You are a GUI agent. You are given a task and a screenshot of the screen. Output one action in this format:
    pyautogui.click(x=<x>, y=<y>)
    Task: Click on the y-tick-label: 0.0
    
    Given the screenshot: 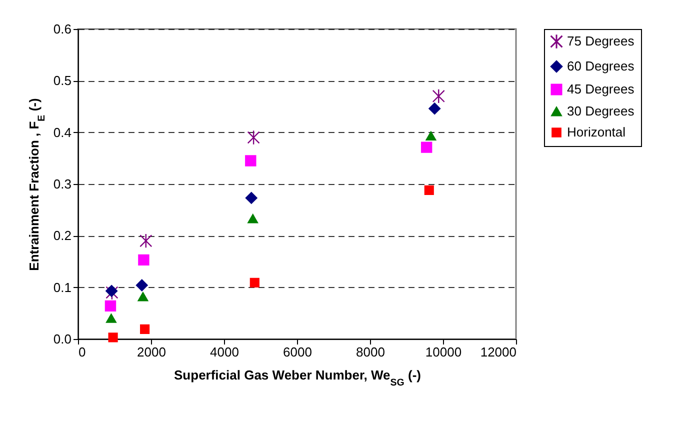 What is the action you would take?
    pyautogui.click(x=62, y=339)
    